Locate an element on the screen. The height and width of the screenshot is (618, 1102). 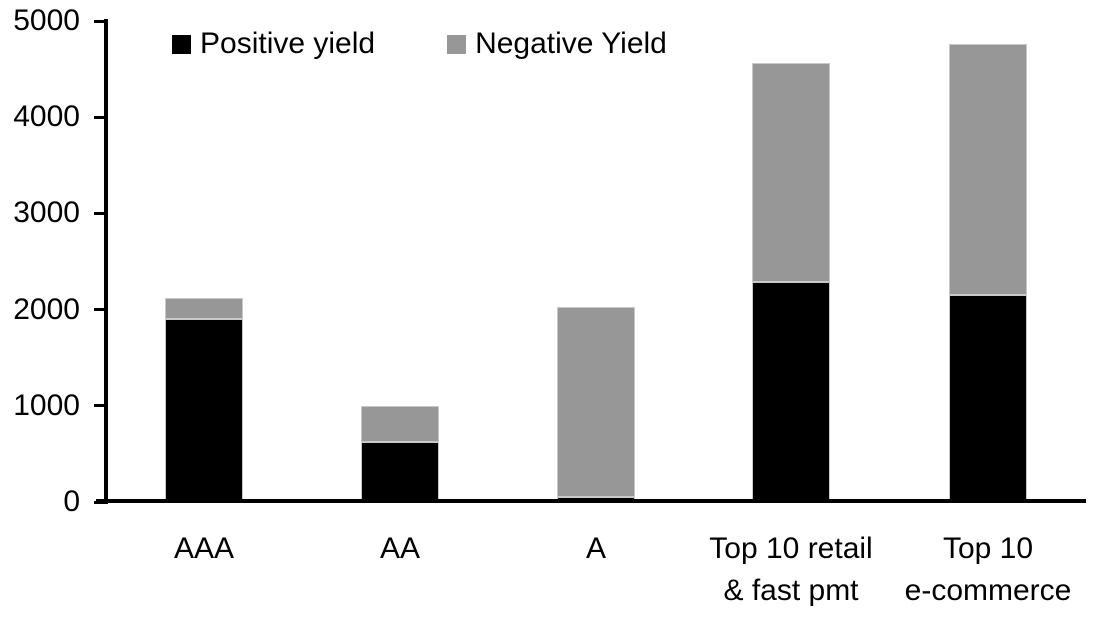
y-axis-tick-label-3000: 3000 is located at coordinates (46, 213).